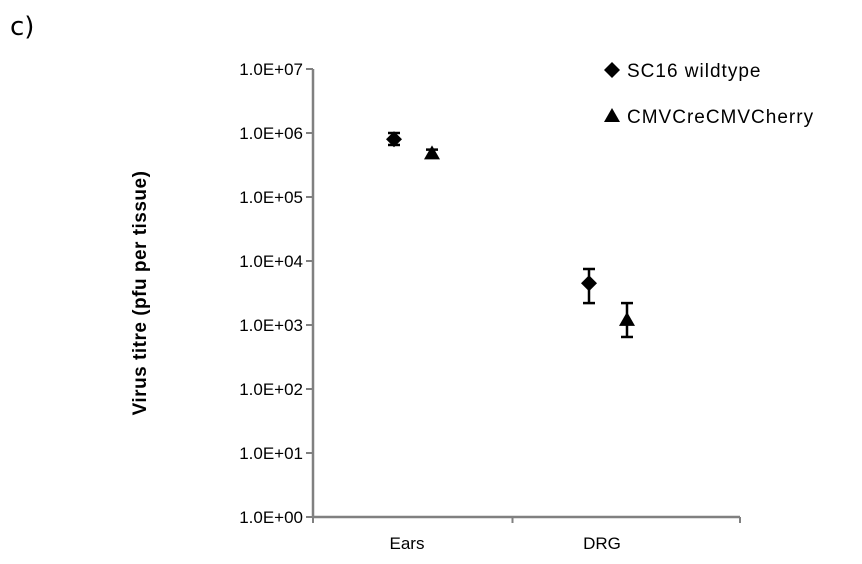 The height and width of the screenshot is (564, 862). Describe the element at coordinates (271, 133) in the screenshot. I see `y-tick-label: 1.0E+06` at that location.